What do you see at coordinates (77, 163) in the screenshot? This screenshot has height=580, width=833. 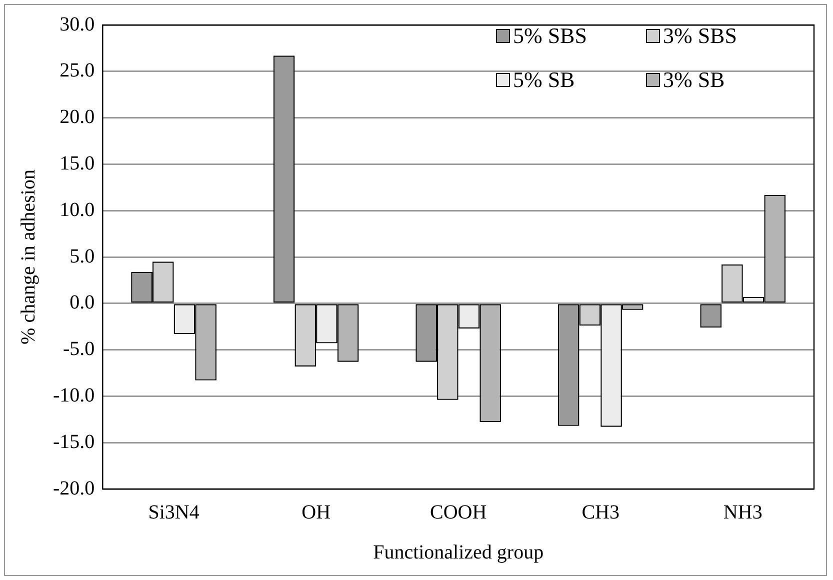 I see `y-tick-label: 15.0` at bounding box center [77, 163].